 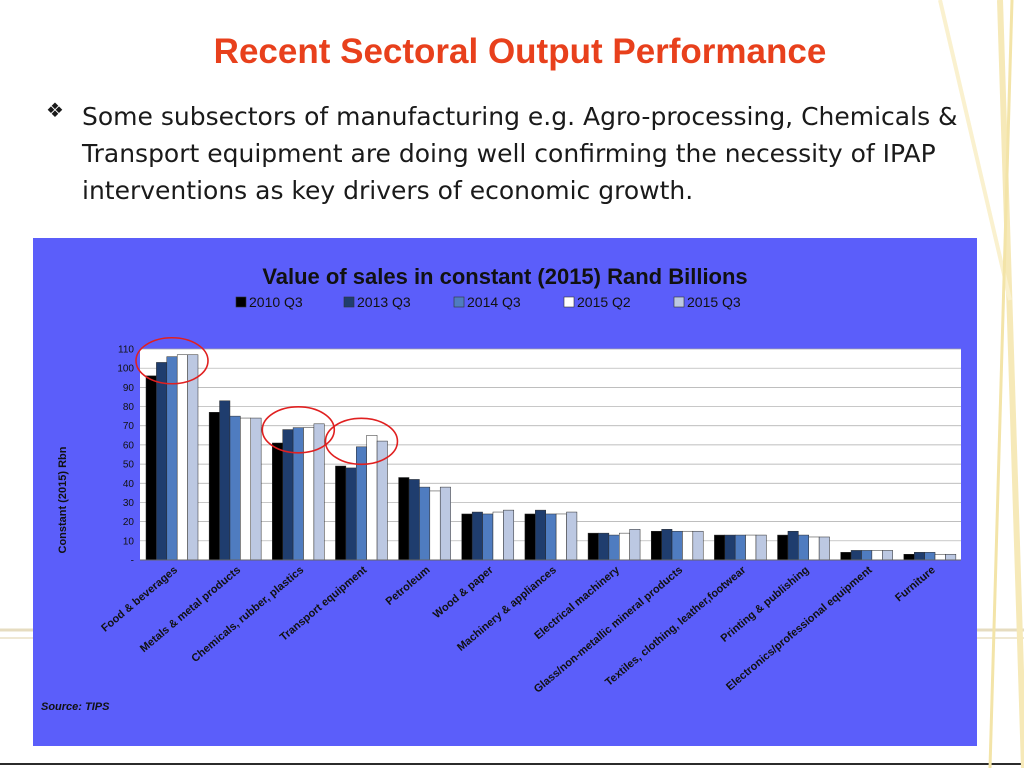 What do you see at coordinates (129, 388) in the screenshot?
I see `y-tick-label: 90` at bounding box center [129, 388].